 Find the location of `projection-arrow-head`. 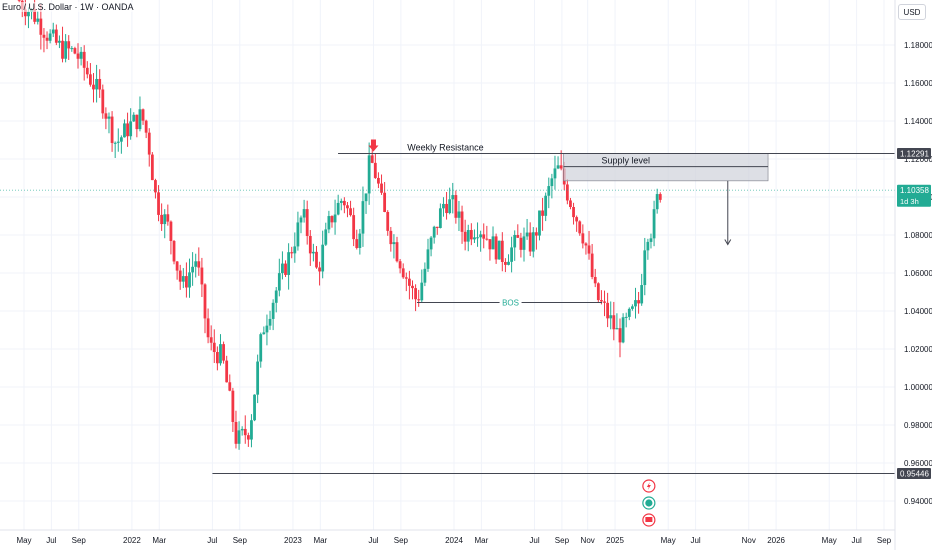

projection-arrow-head is located at coordinates (728, 242).